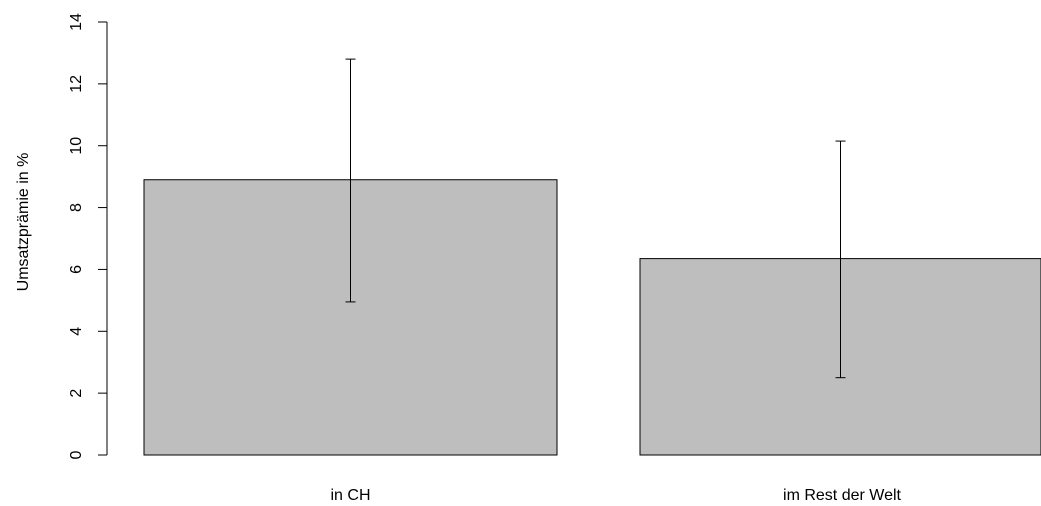 Image resolution: width=1041 pixels, height=506 pixels. Describe the element at coordinates (76, 84) in the screenshot. I see `y-tick-label: 12` at that location.